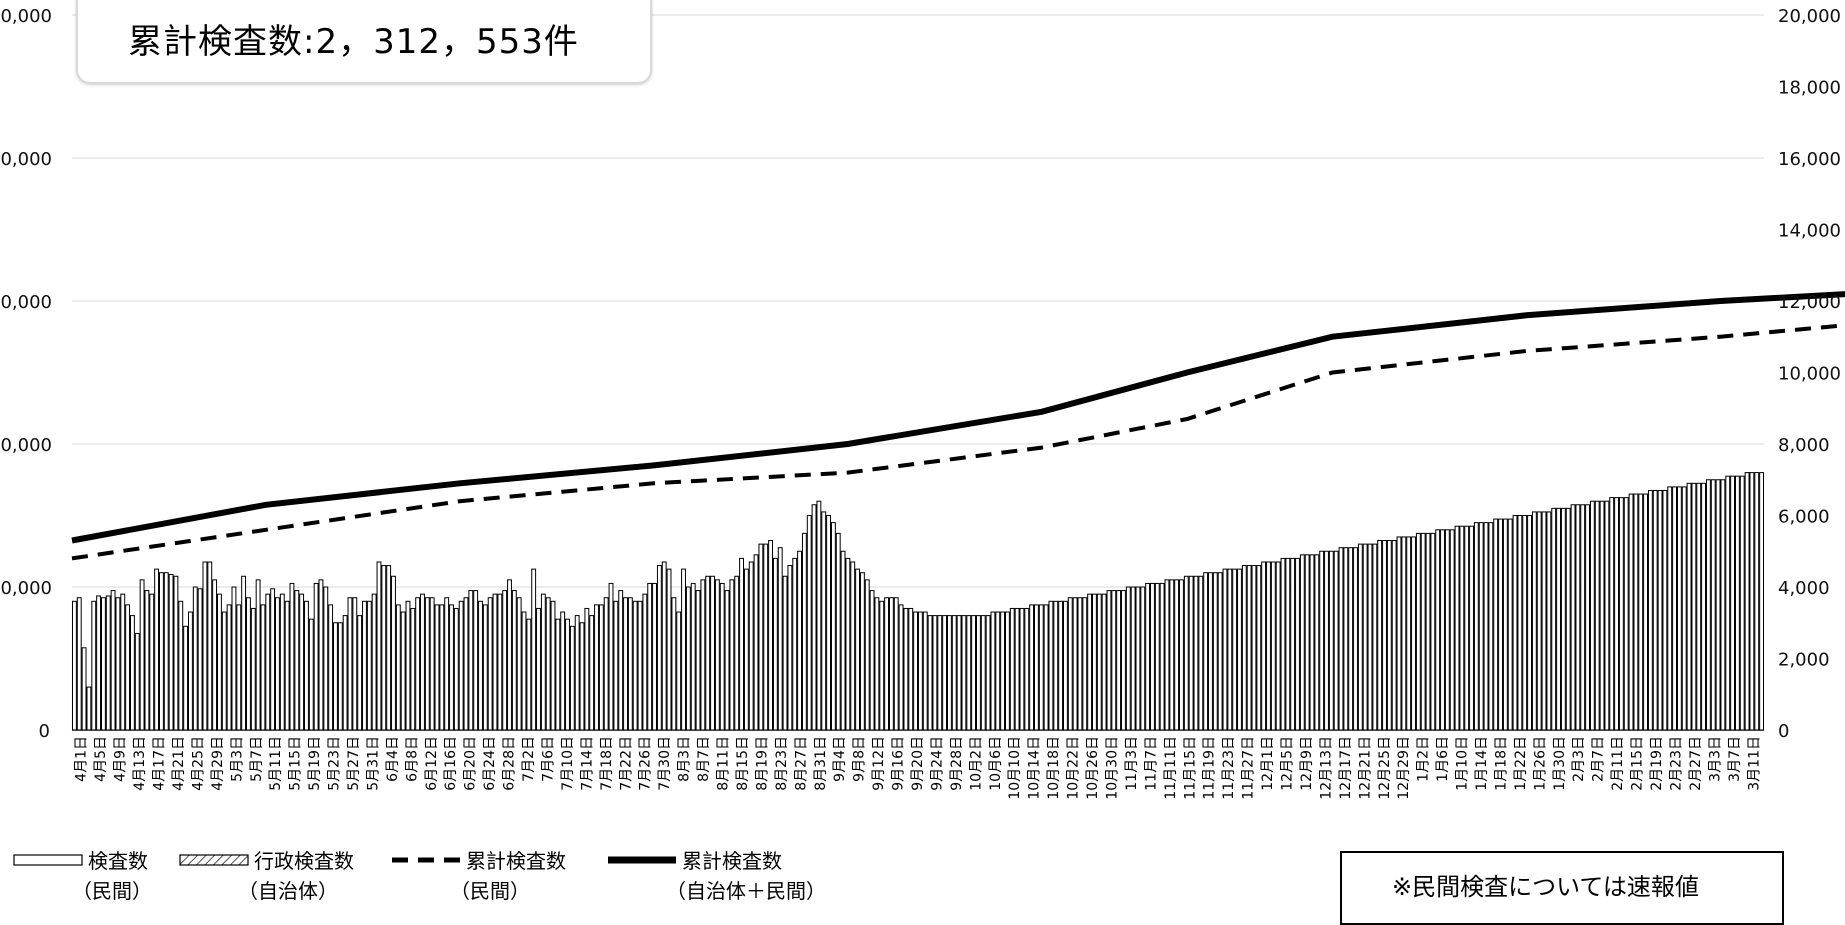 The image size is (1845, 925). What do you see at coordinates (782, 763) in the screenshot?
I see `x-tick-label: 8月23日` at bounding box center [782, 763].